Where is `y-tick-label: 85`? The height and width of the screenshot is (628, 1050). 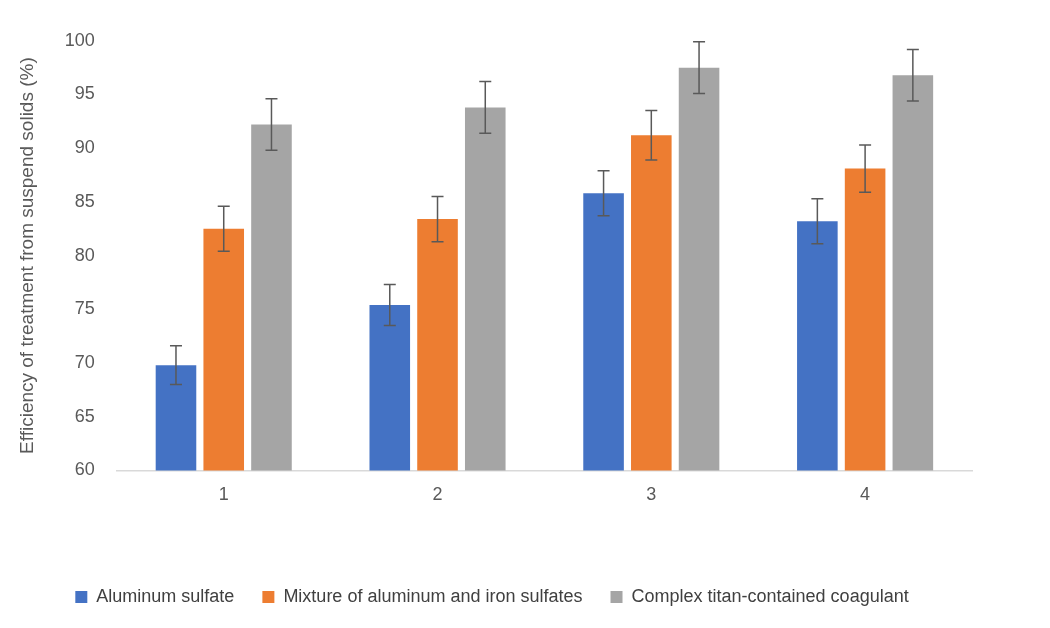 y-tick-label: 85 is located at coordinates (84, 200).